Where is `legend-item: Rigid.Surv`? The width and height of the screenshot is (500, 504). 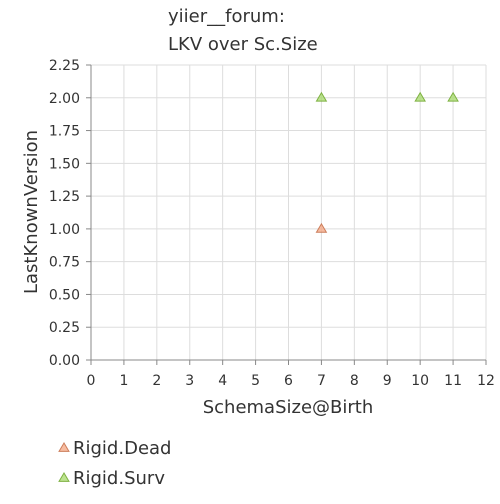
legend-item: Rigid.Surv is located at coordinates (111, 478).